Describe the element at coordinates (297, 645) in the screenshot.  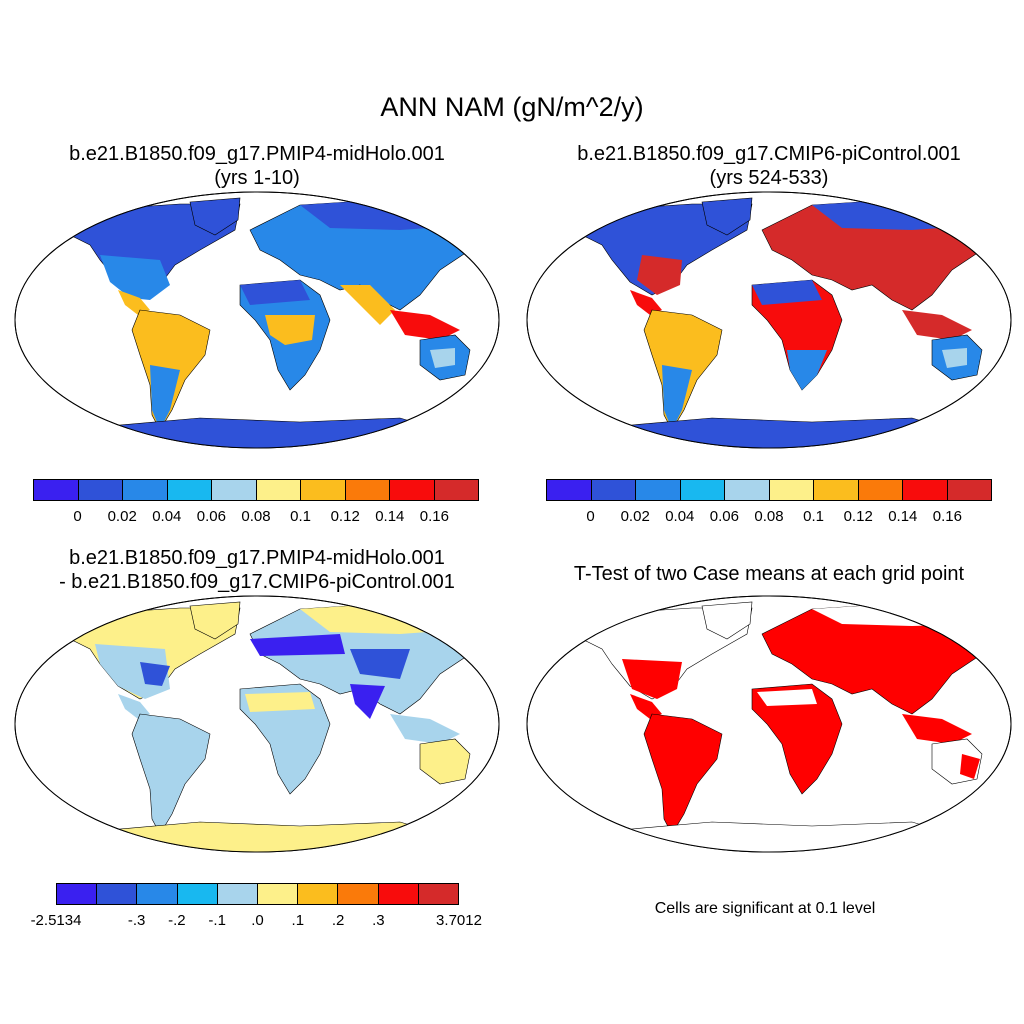
I see `europe-band` at that location.